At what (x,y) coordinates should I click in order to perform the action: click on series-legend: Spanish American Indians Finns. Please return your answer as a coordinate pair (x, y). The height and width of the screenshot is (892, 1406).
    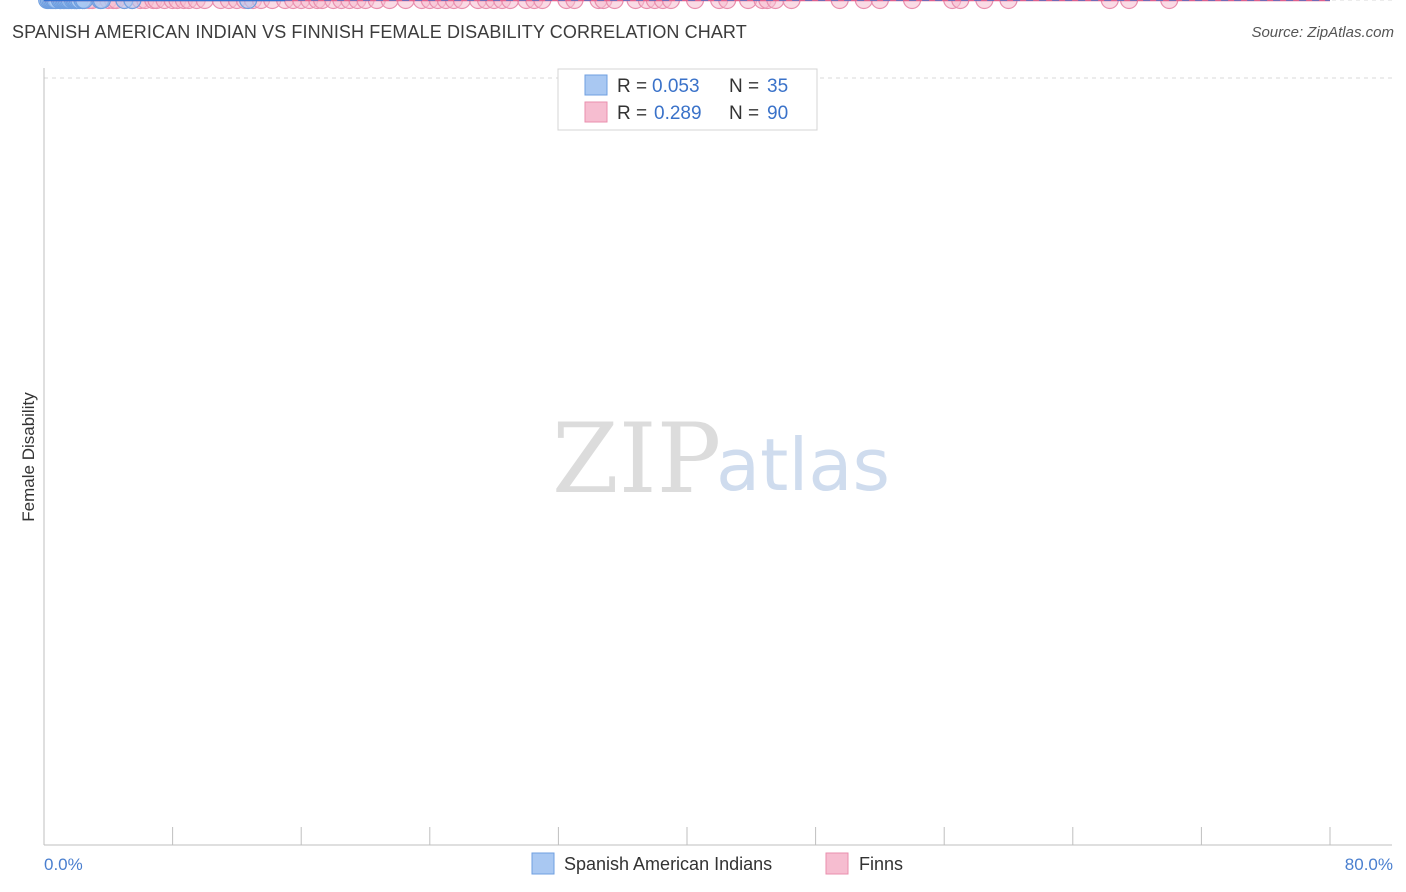
    Looking at the image, I should click on (717, 863).